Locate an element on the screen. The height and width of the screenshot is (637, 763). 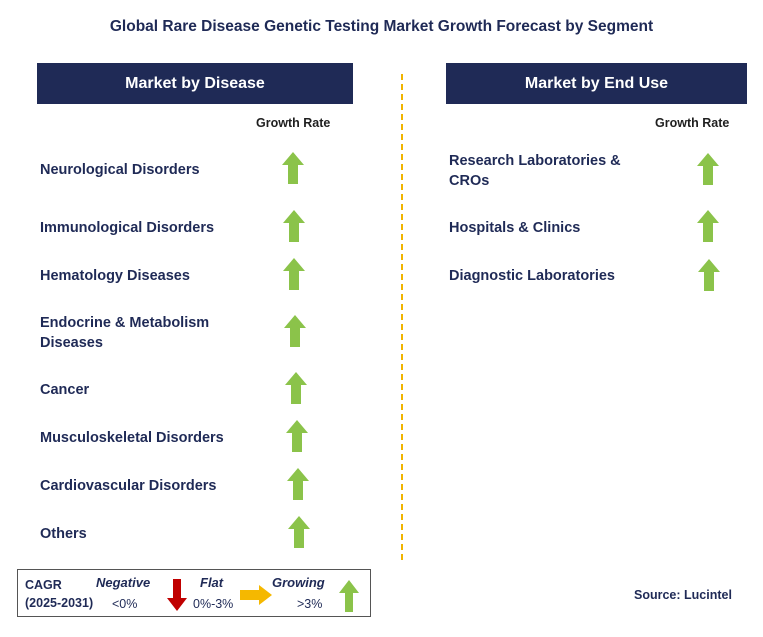
legend-flat-range: 0%-3% is located at coordinates (213, 604).